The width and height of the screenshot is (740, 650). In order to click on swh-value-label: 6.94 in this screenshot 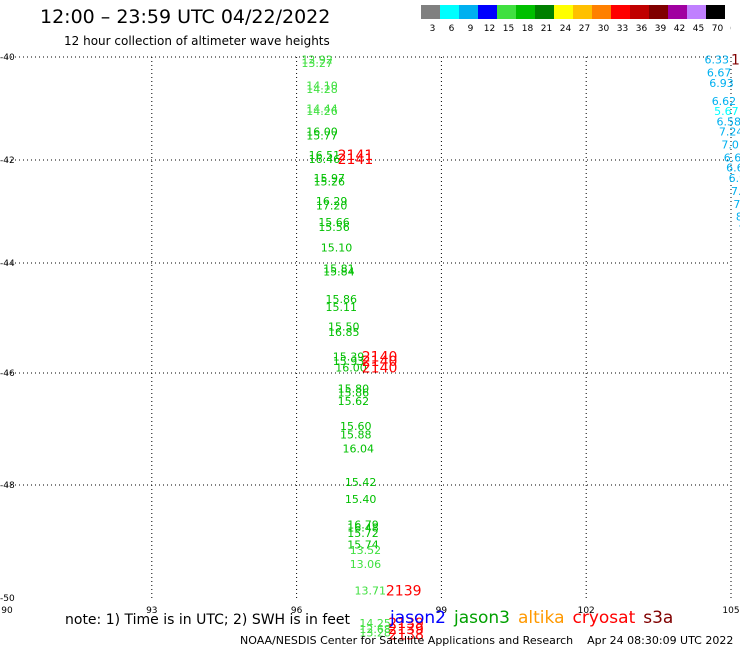, I will do `click(734, 178)`.